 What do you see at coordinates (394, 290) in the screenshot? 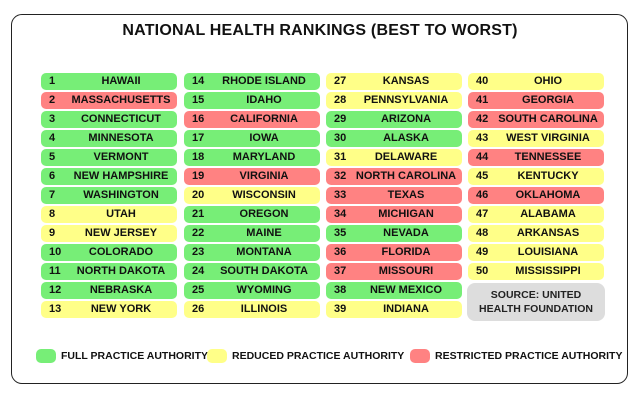
I see `ranking-row: 38 NEW MEXICO` at bounding box center [394, 290].